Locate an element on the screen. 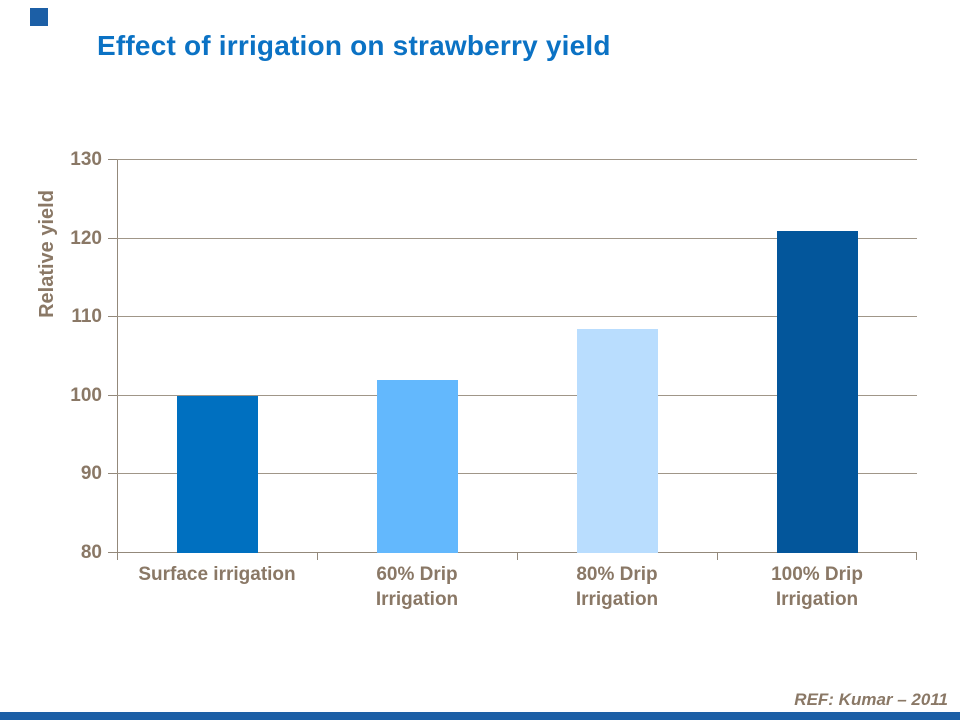 This screenshot has width=960, height=720. y-tick-label-90: 90 is located at coordinates (91, 474).